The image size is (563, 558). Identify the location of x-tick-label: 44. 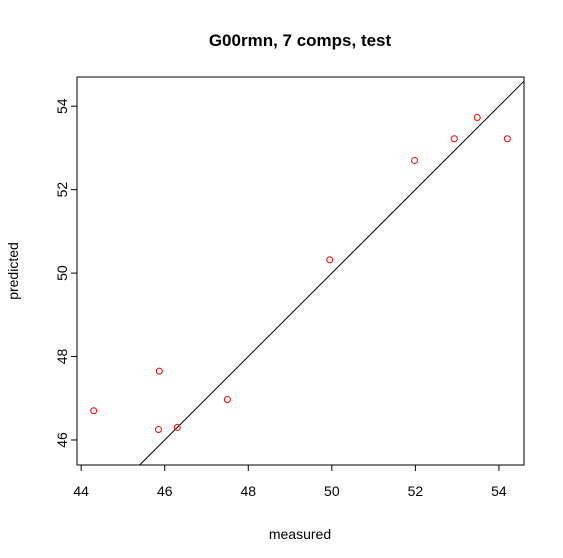
(81, 491).